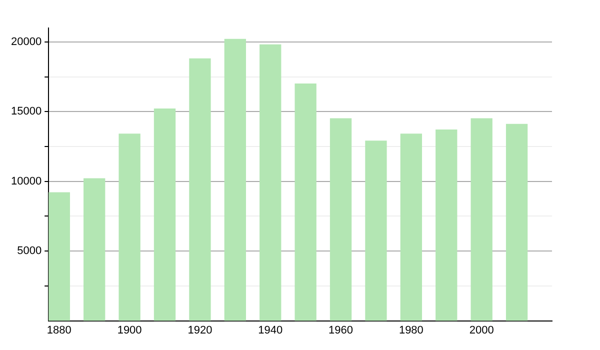 This screenshot has height=350, width=600. What do you see at coordinates (270, 330) in the screenshot?
I see `x-tick-label: 1940` at bounding box center [270, 330].